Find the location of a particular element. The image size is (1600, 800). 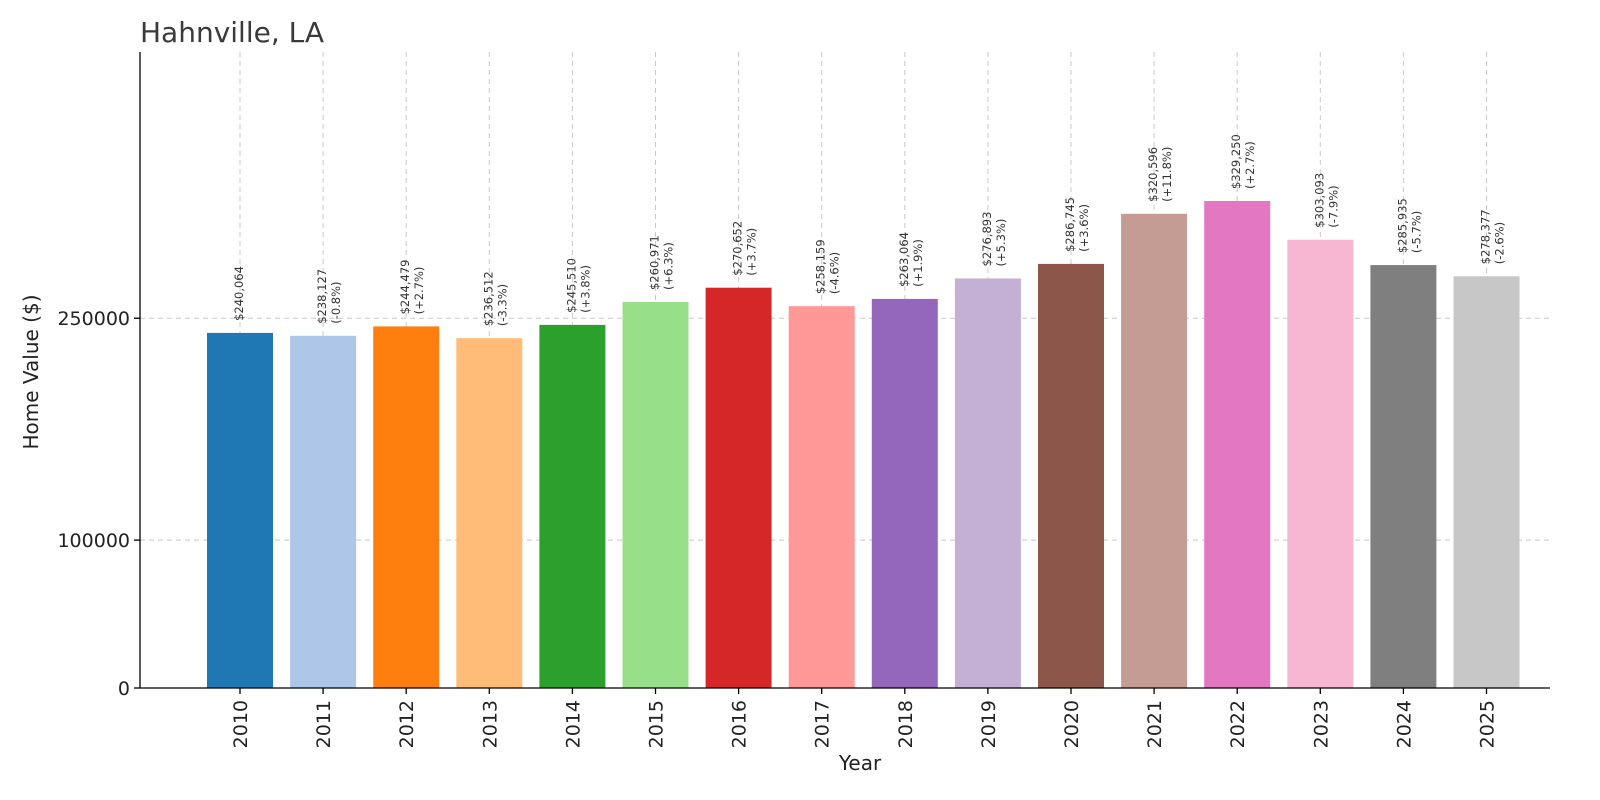

x-tick-label: 2010 is located at coordinates (241, 724).